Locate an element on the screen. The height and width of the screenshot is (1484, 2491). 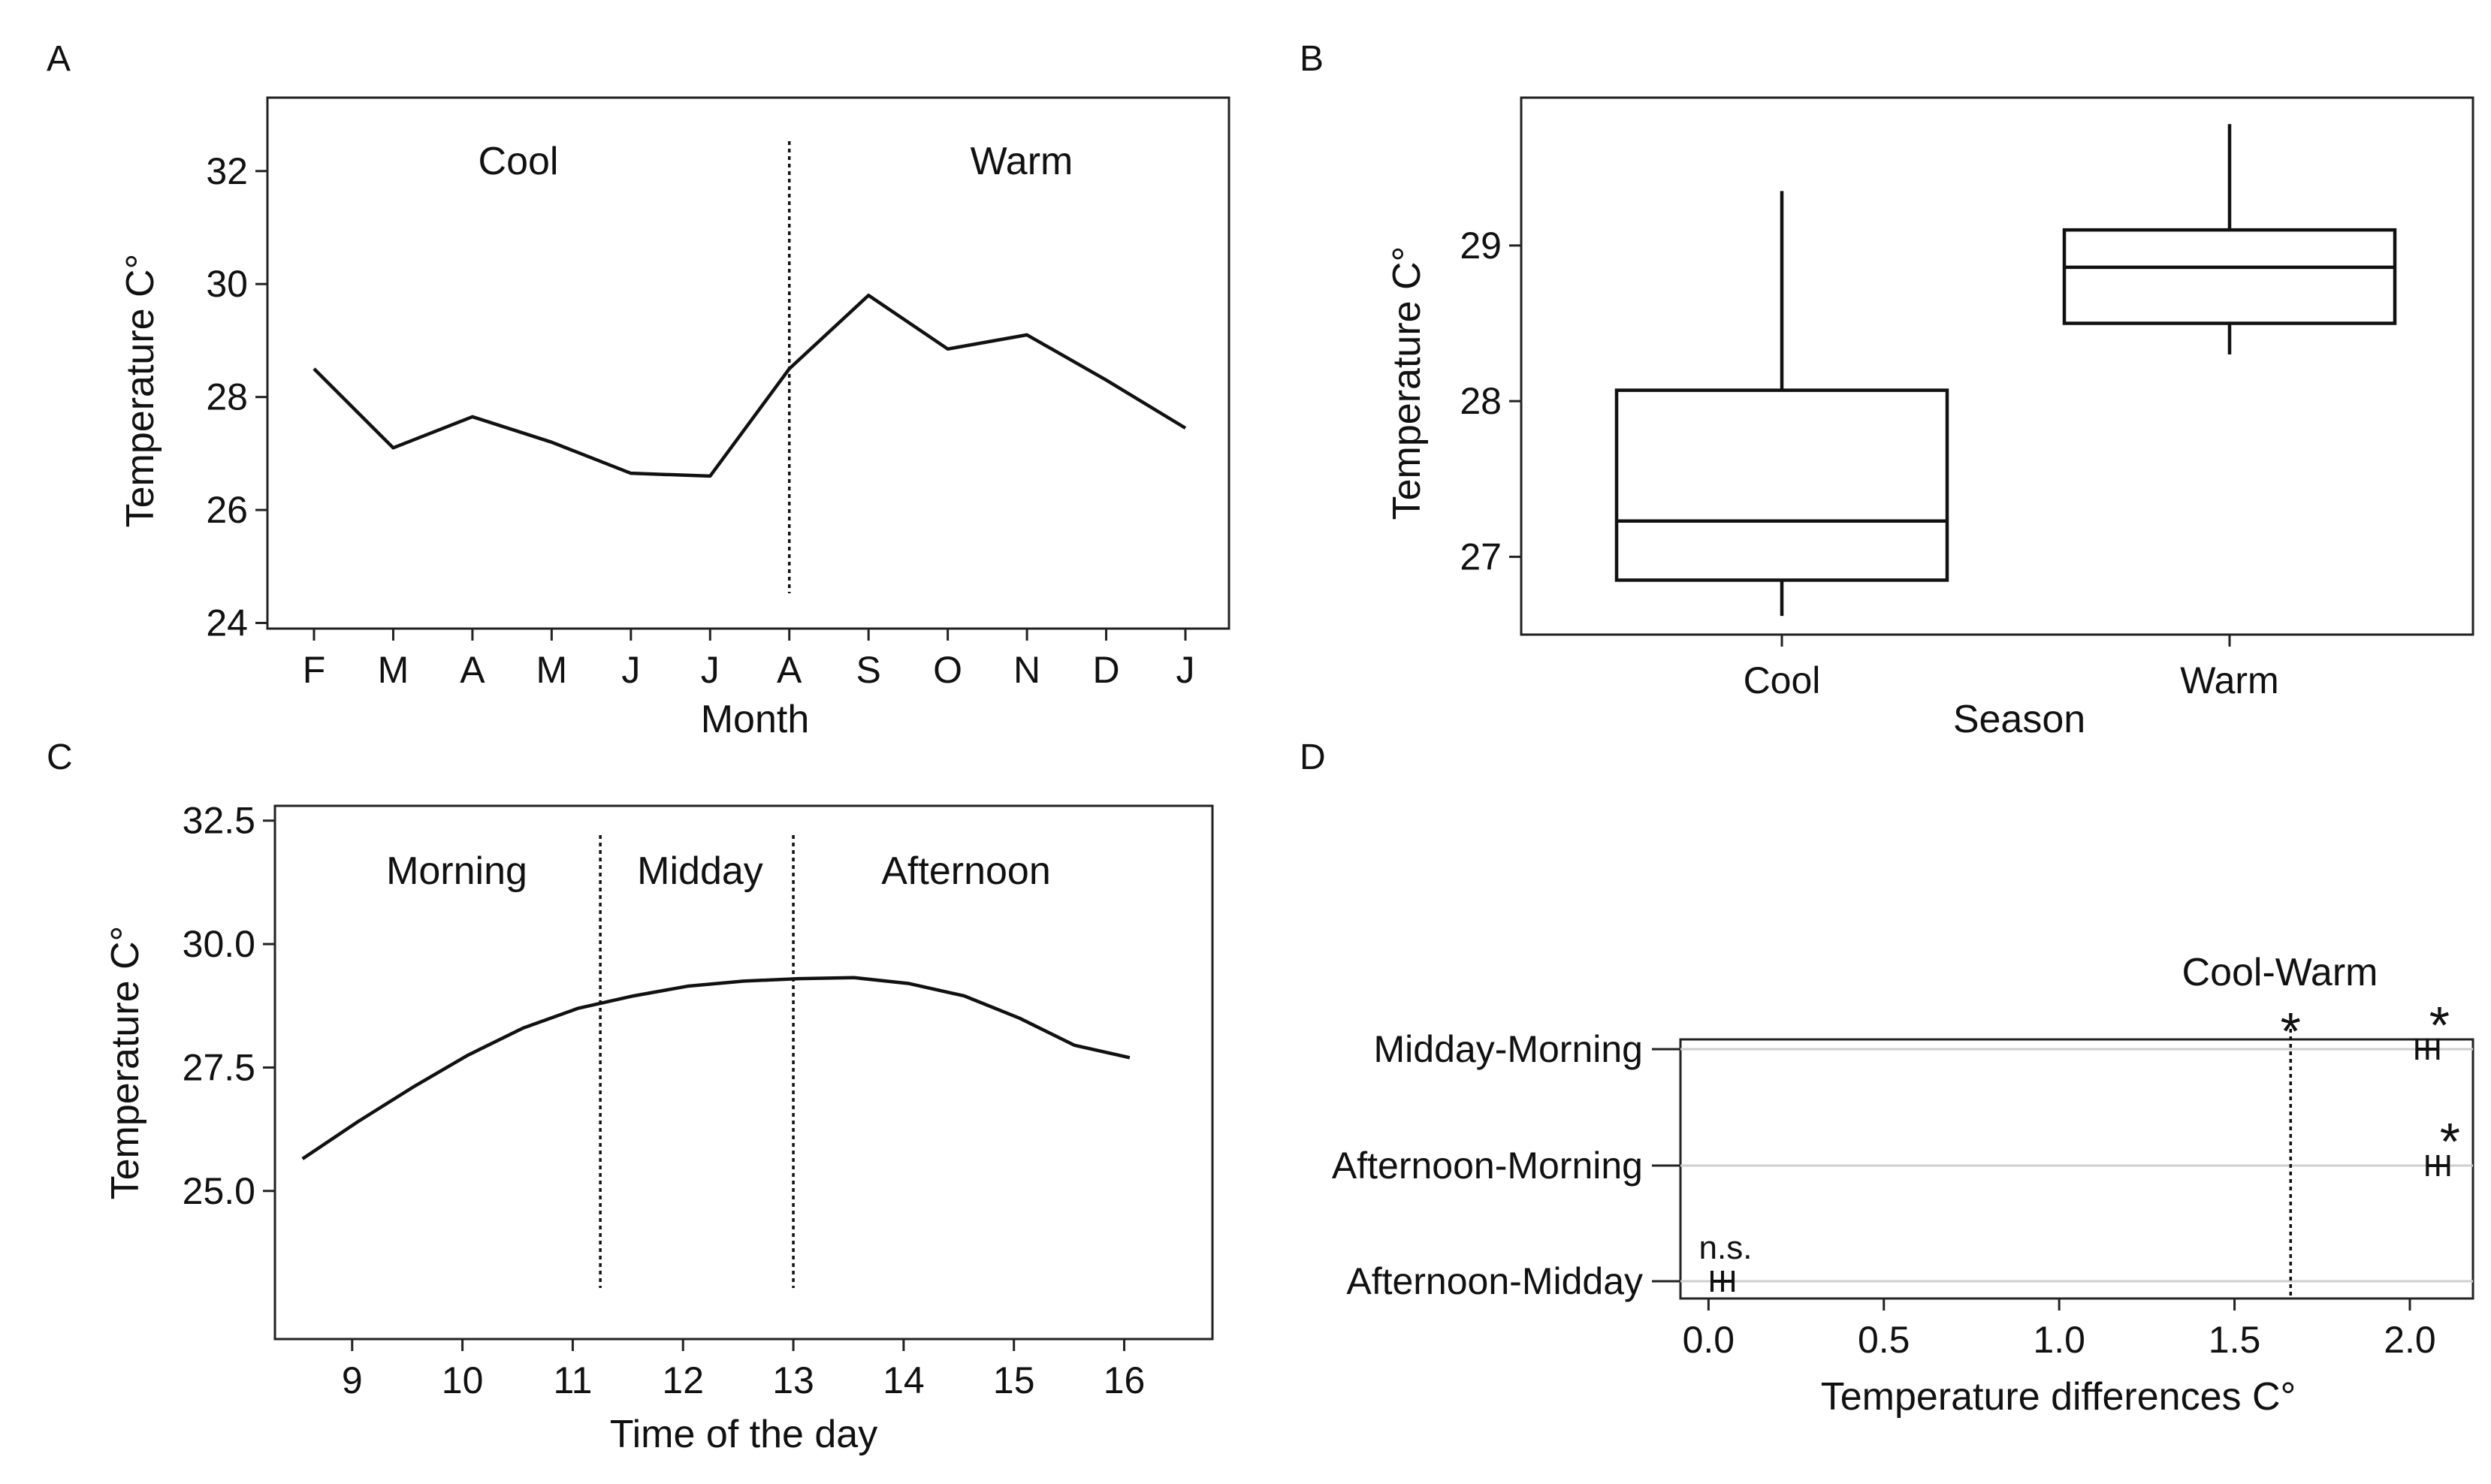
panel-d-reference-star: * is located at coordinates (2291, 1031).